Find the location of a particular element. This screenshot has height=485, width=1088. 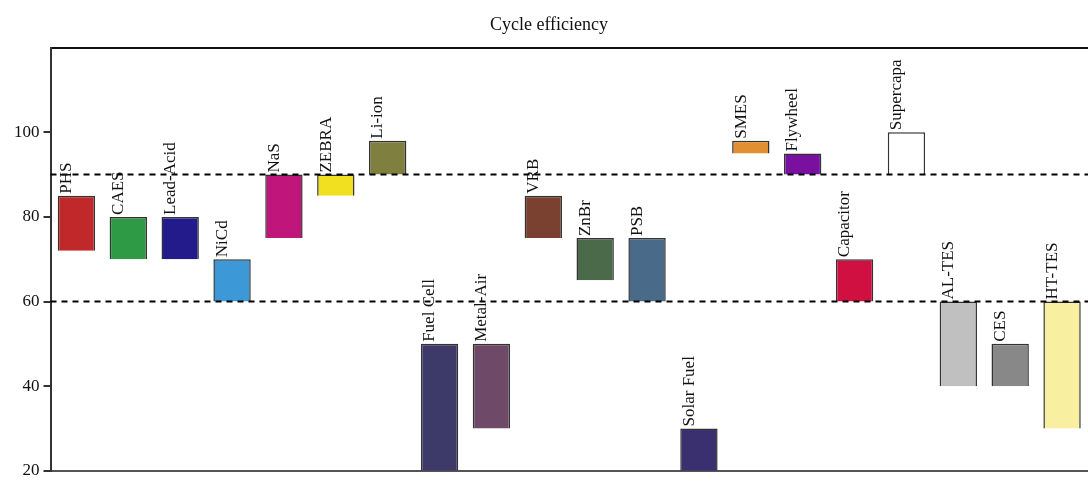

x-tick-label: Solar Fuel is located at coordinates (688, 391).